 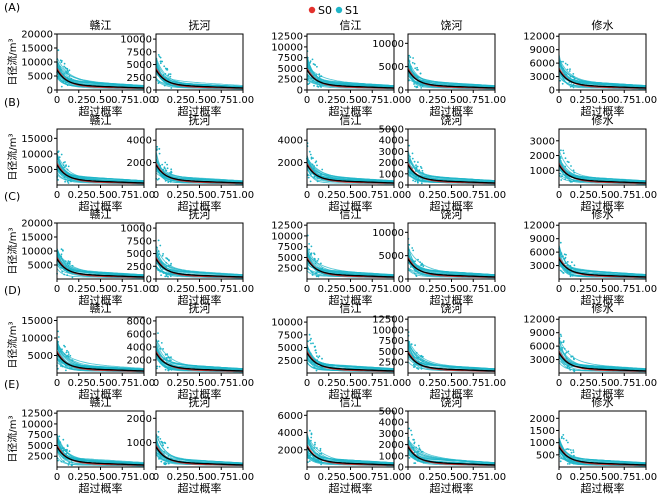 What do you see at coordinates (139, 52) in the screenshot?
I see `y-tick-label: 7500` at bounding box center [139, 52].